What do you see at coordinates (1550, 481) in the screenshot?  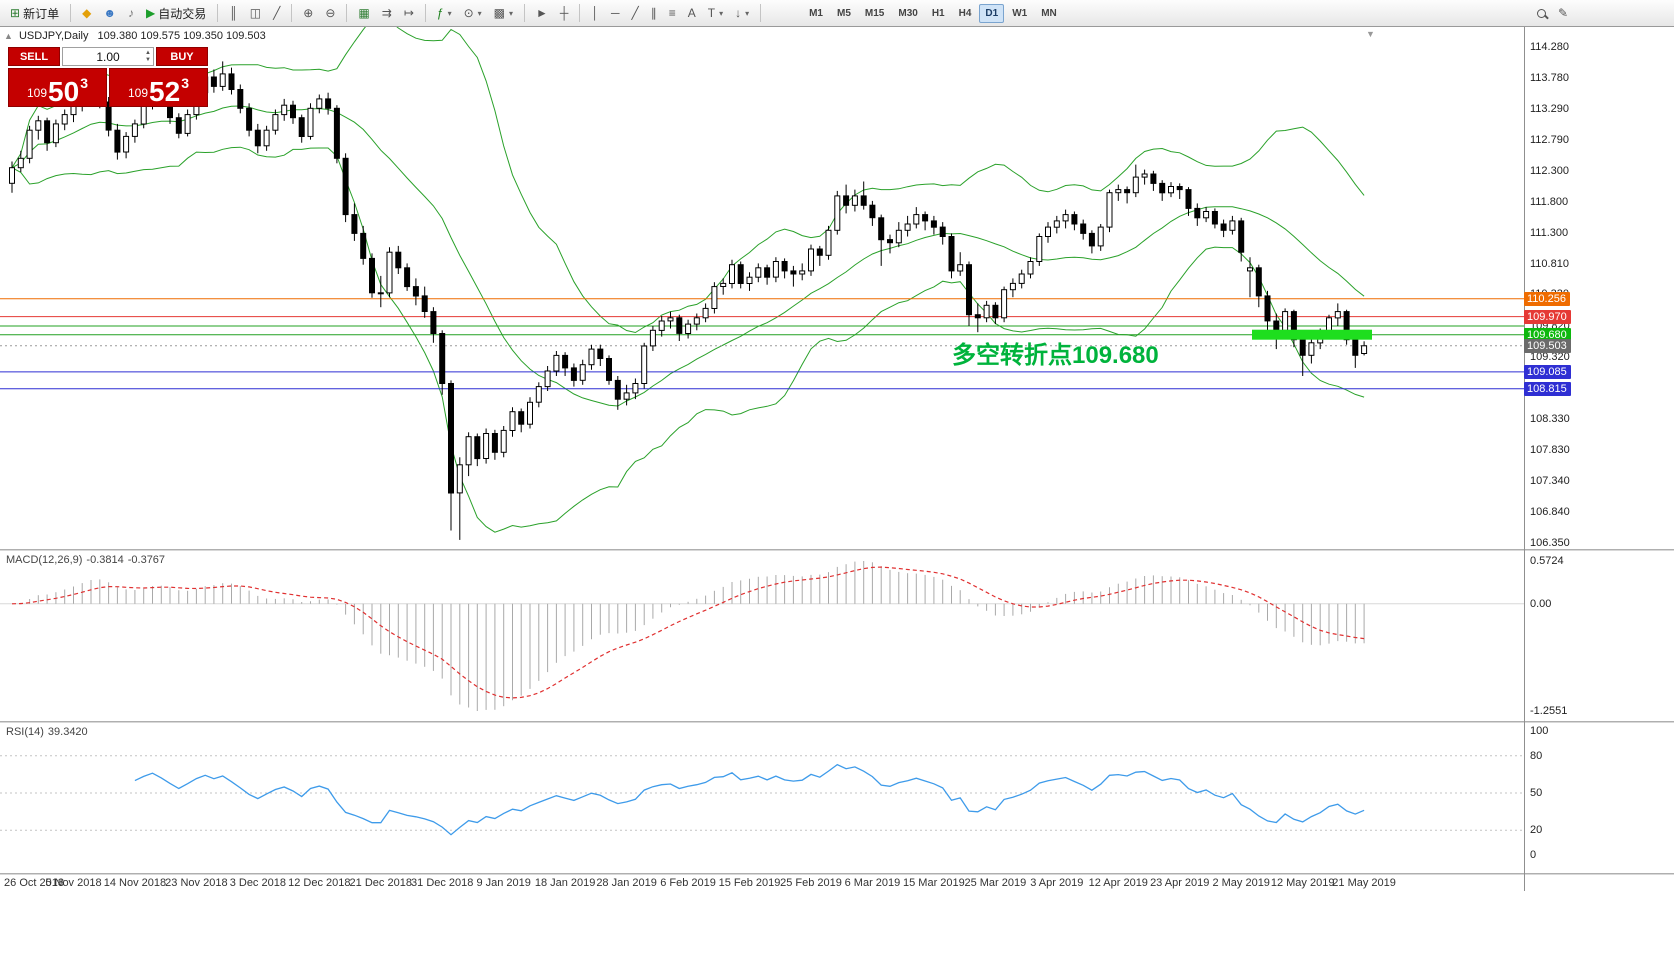 I see `price-axis-label: 107.340` at bounding box center [1550, 481].